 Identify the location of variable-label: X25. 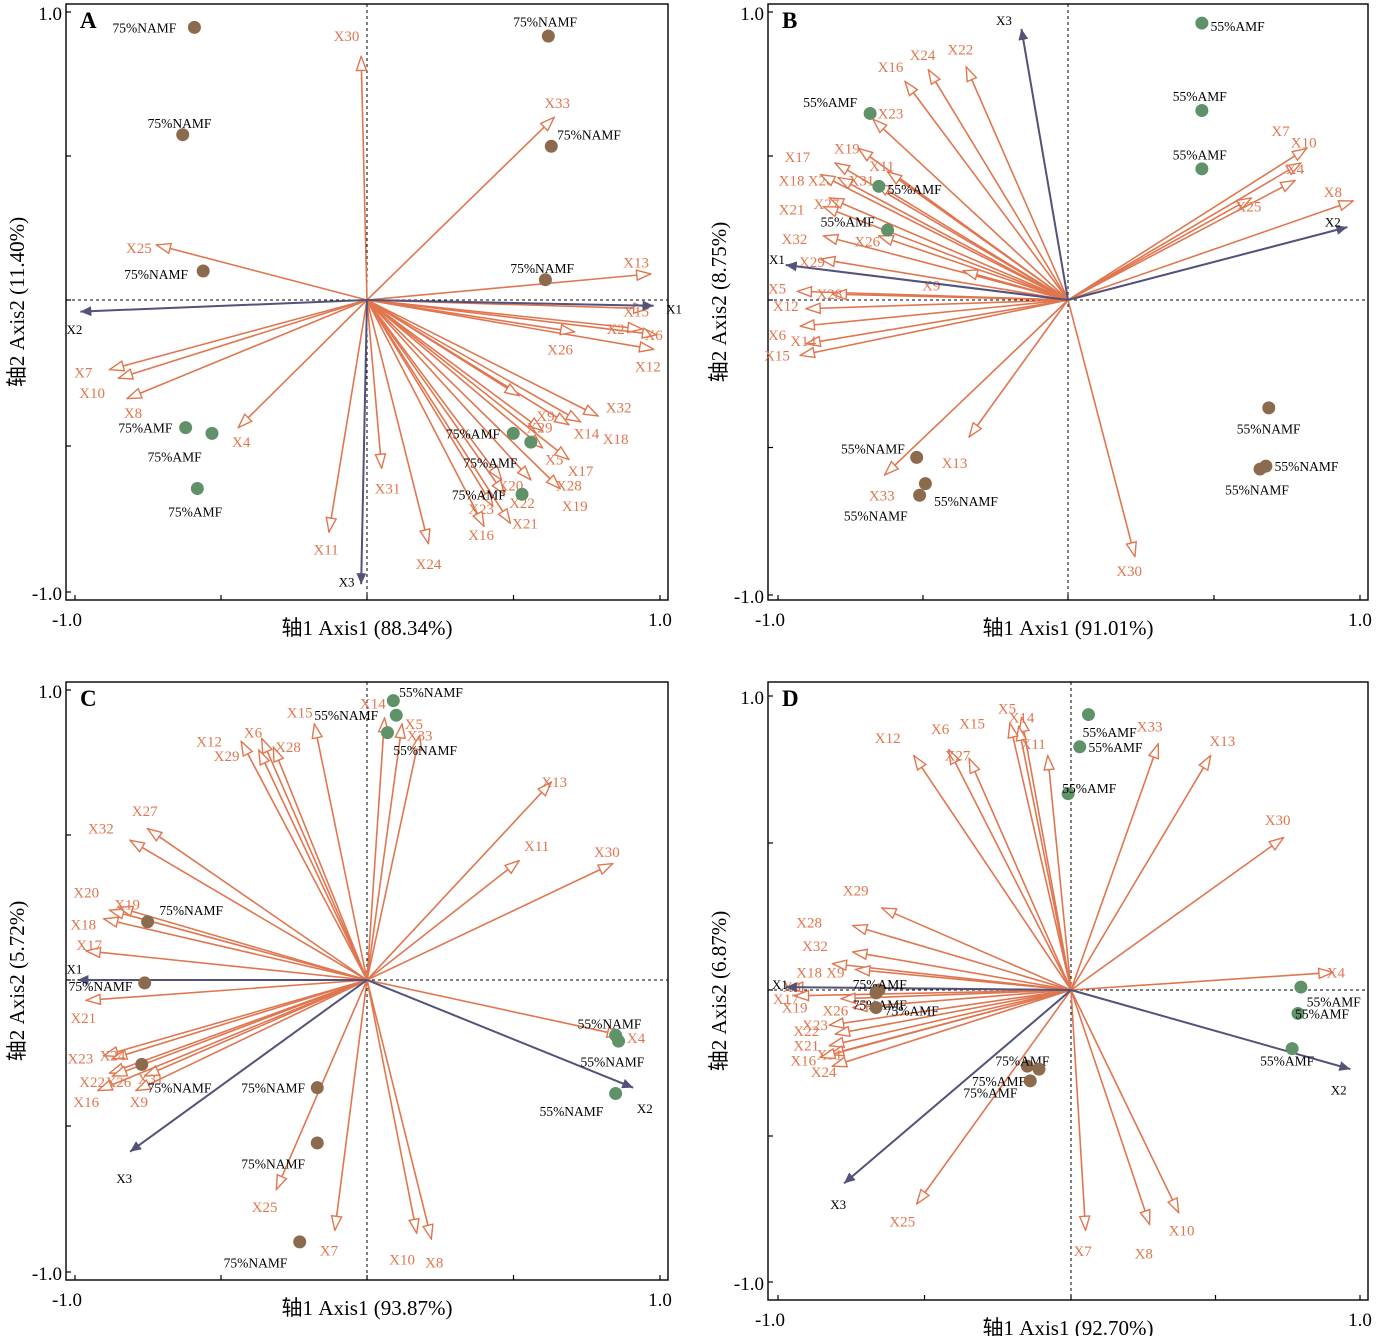
(139, 249).